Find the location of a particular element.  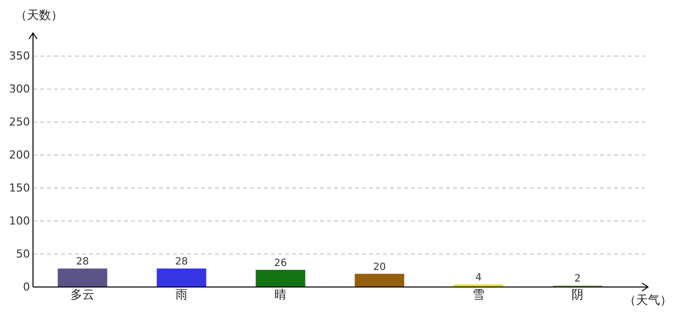

x-tick-label: 多云 is located at coordinates (82, 295).